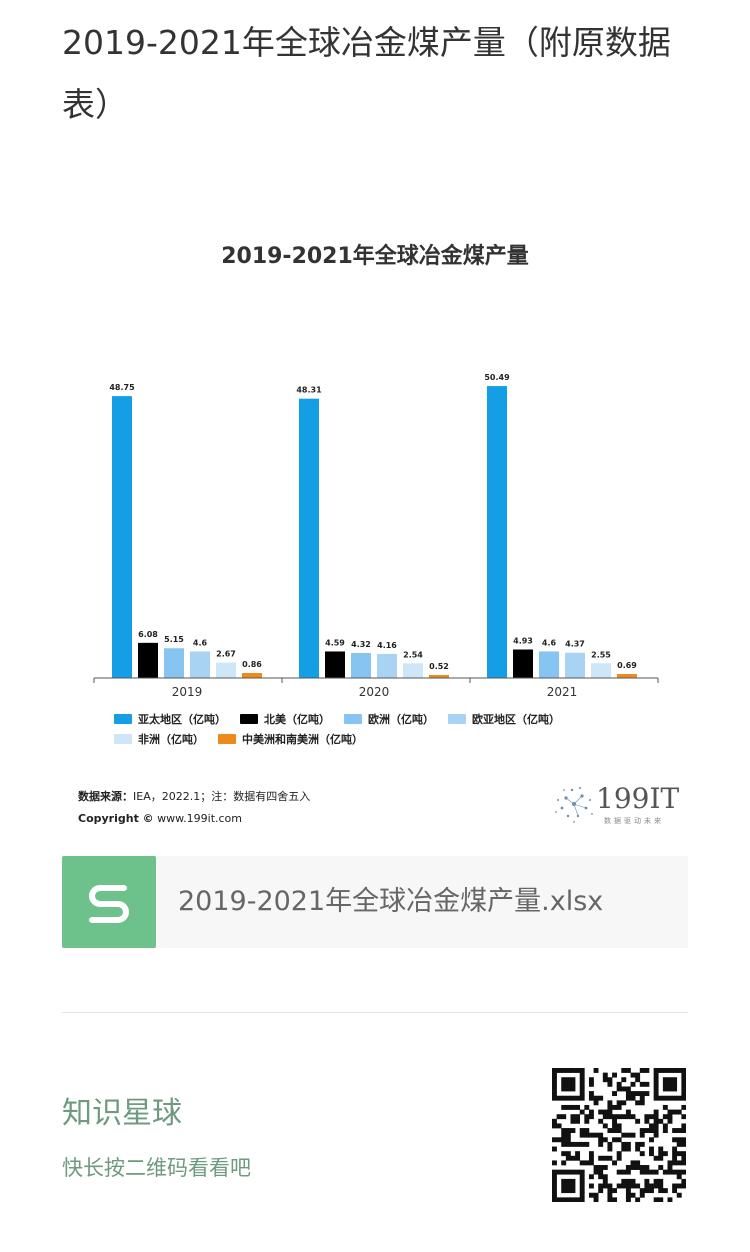  I want to click on logo-text: 199IT, so click(638, 798).